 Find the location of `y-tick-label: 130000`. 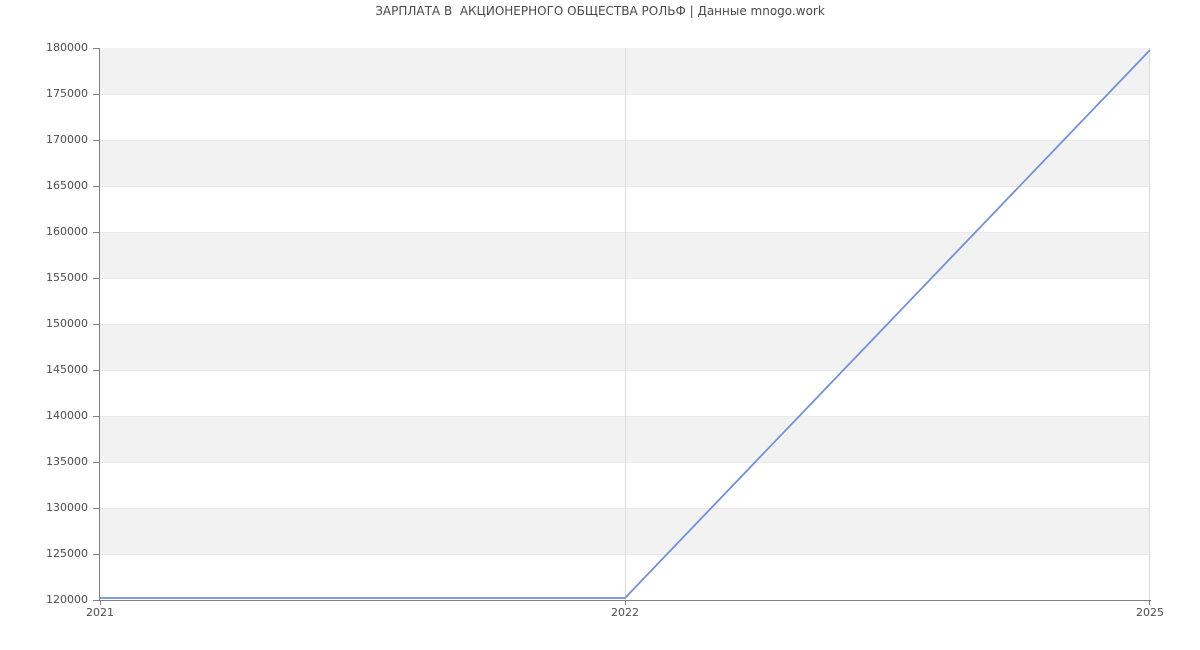

y-tick-label: 130000 is located at coordinates (67, 507).